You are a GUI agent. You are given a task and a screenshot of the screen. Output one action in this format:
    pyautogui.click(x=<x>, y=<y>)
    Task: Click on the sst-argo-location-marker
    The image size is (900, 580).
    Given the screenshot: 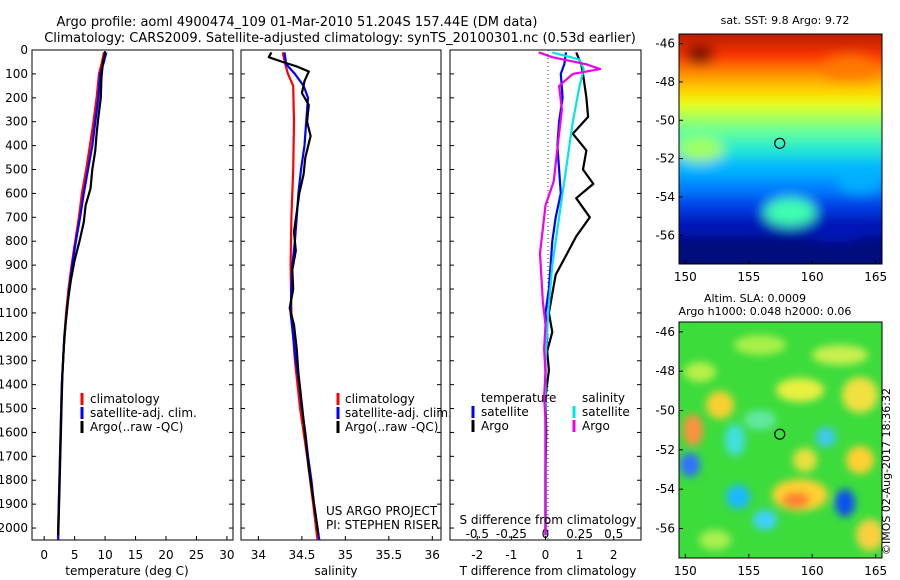 What is the action you would take?
    pyautogui.click(x=780, y=143)
    